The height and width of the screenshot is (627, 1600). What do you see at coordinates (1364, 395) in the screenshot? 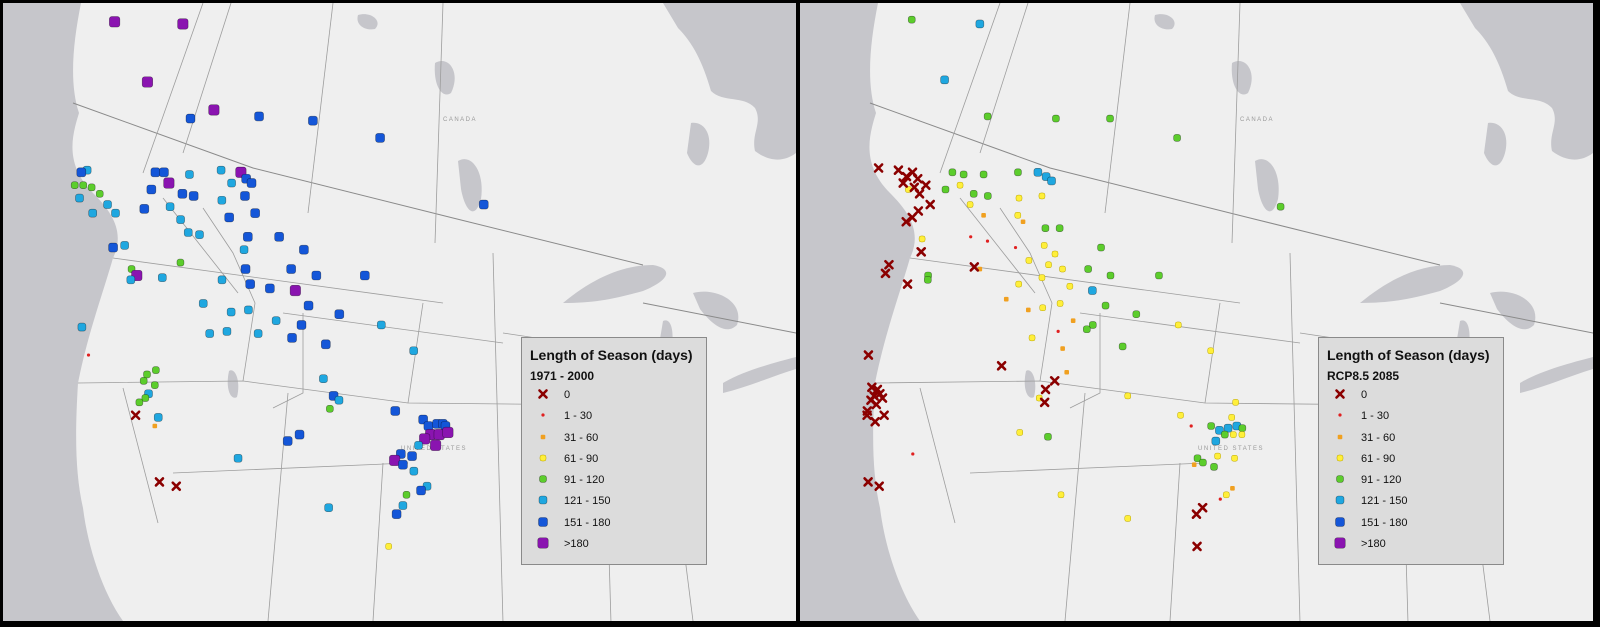
I see `legend-label: 0` at bounding box center [1364, 395].